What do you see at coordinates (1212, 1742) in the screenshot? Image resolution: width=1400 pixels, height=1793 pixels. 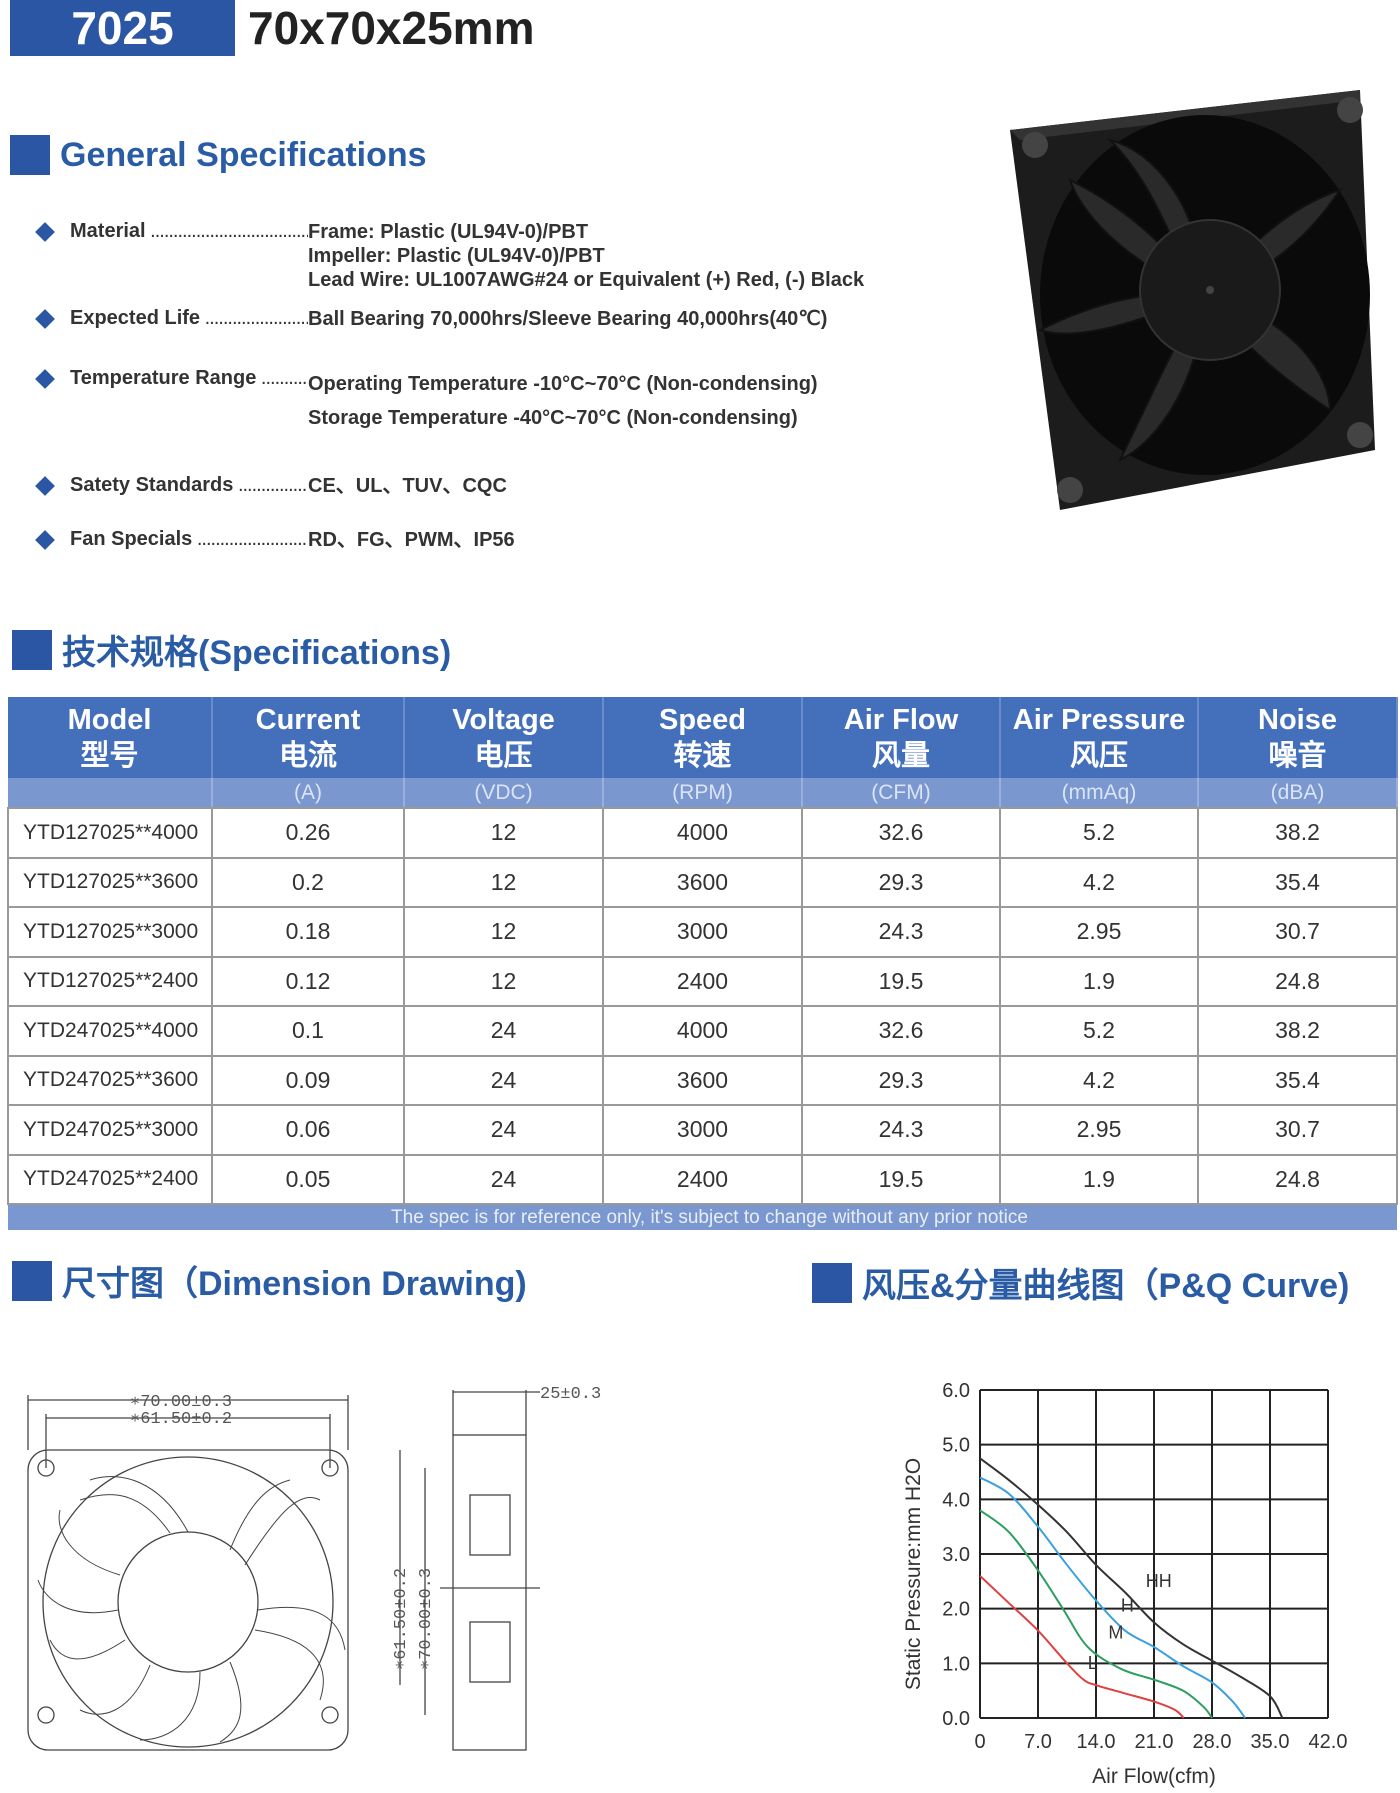 I see `x-tick-label: 28.0` at bounding box center [1212, 1742].